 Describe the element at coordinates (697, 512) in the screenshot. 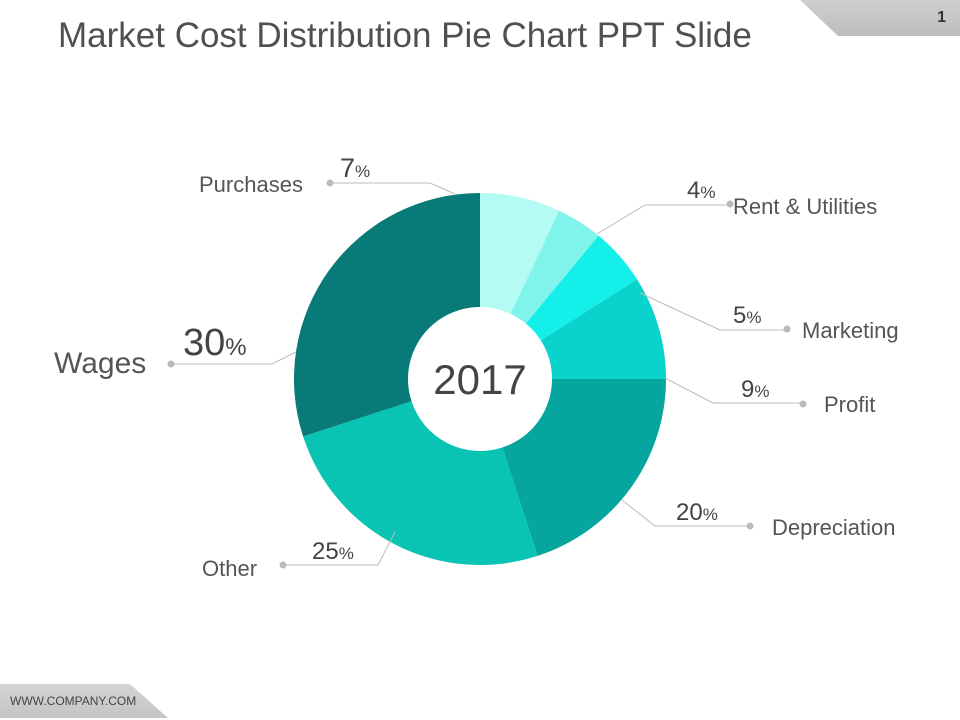

I see `pct-depreciation: 20%` at that location.